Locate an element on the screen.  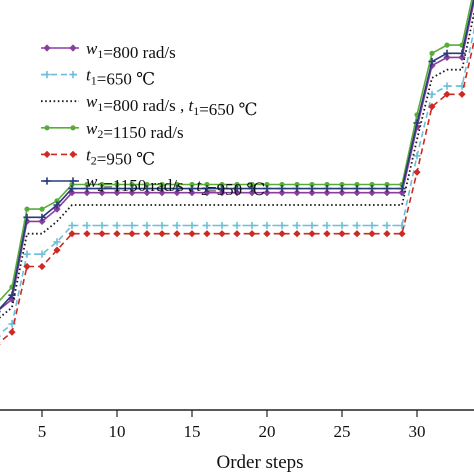
legend-label-1: w1=800 rad/s is located at coordinates (131, 50).